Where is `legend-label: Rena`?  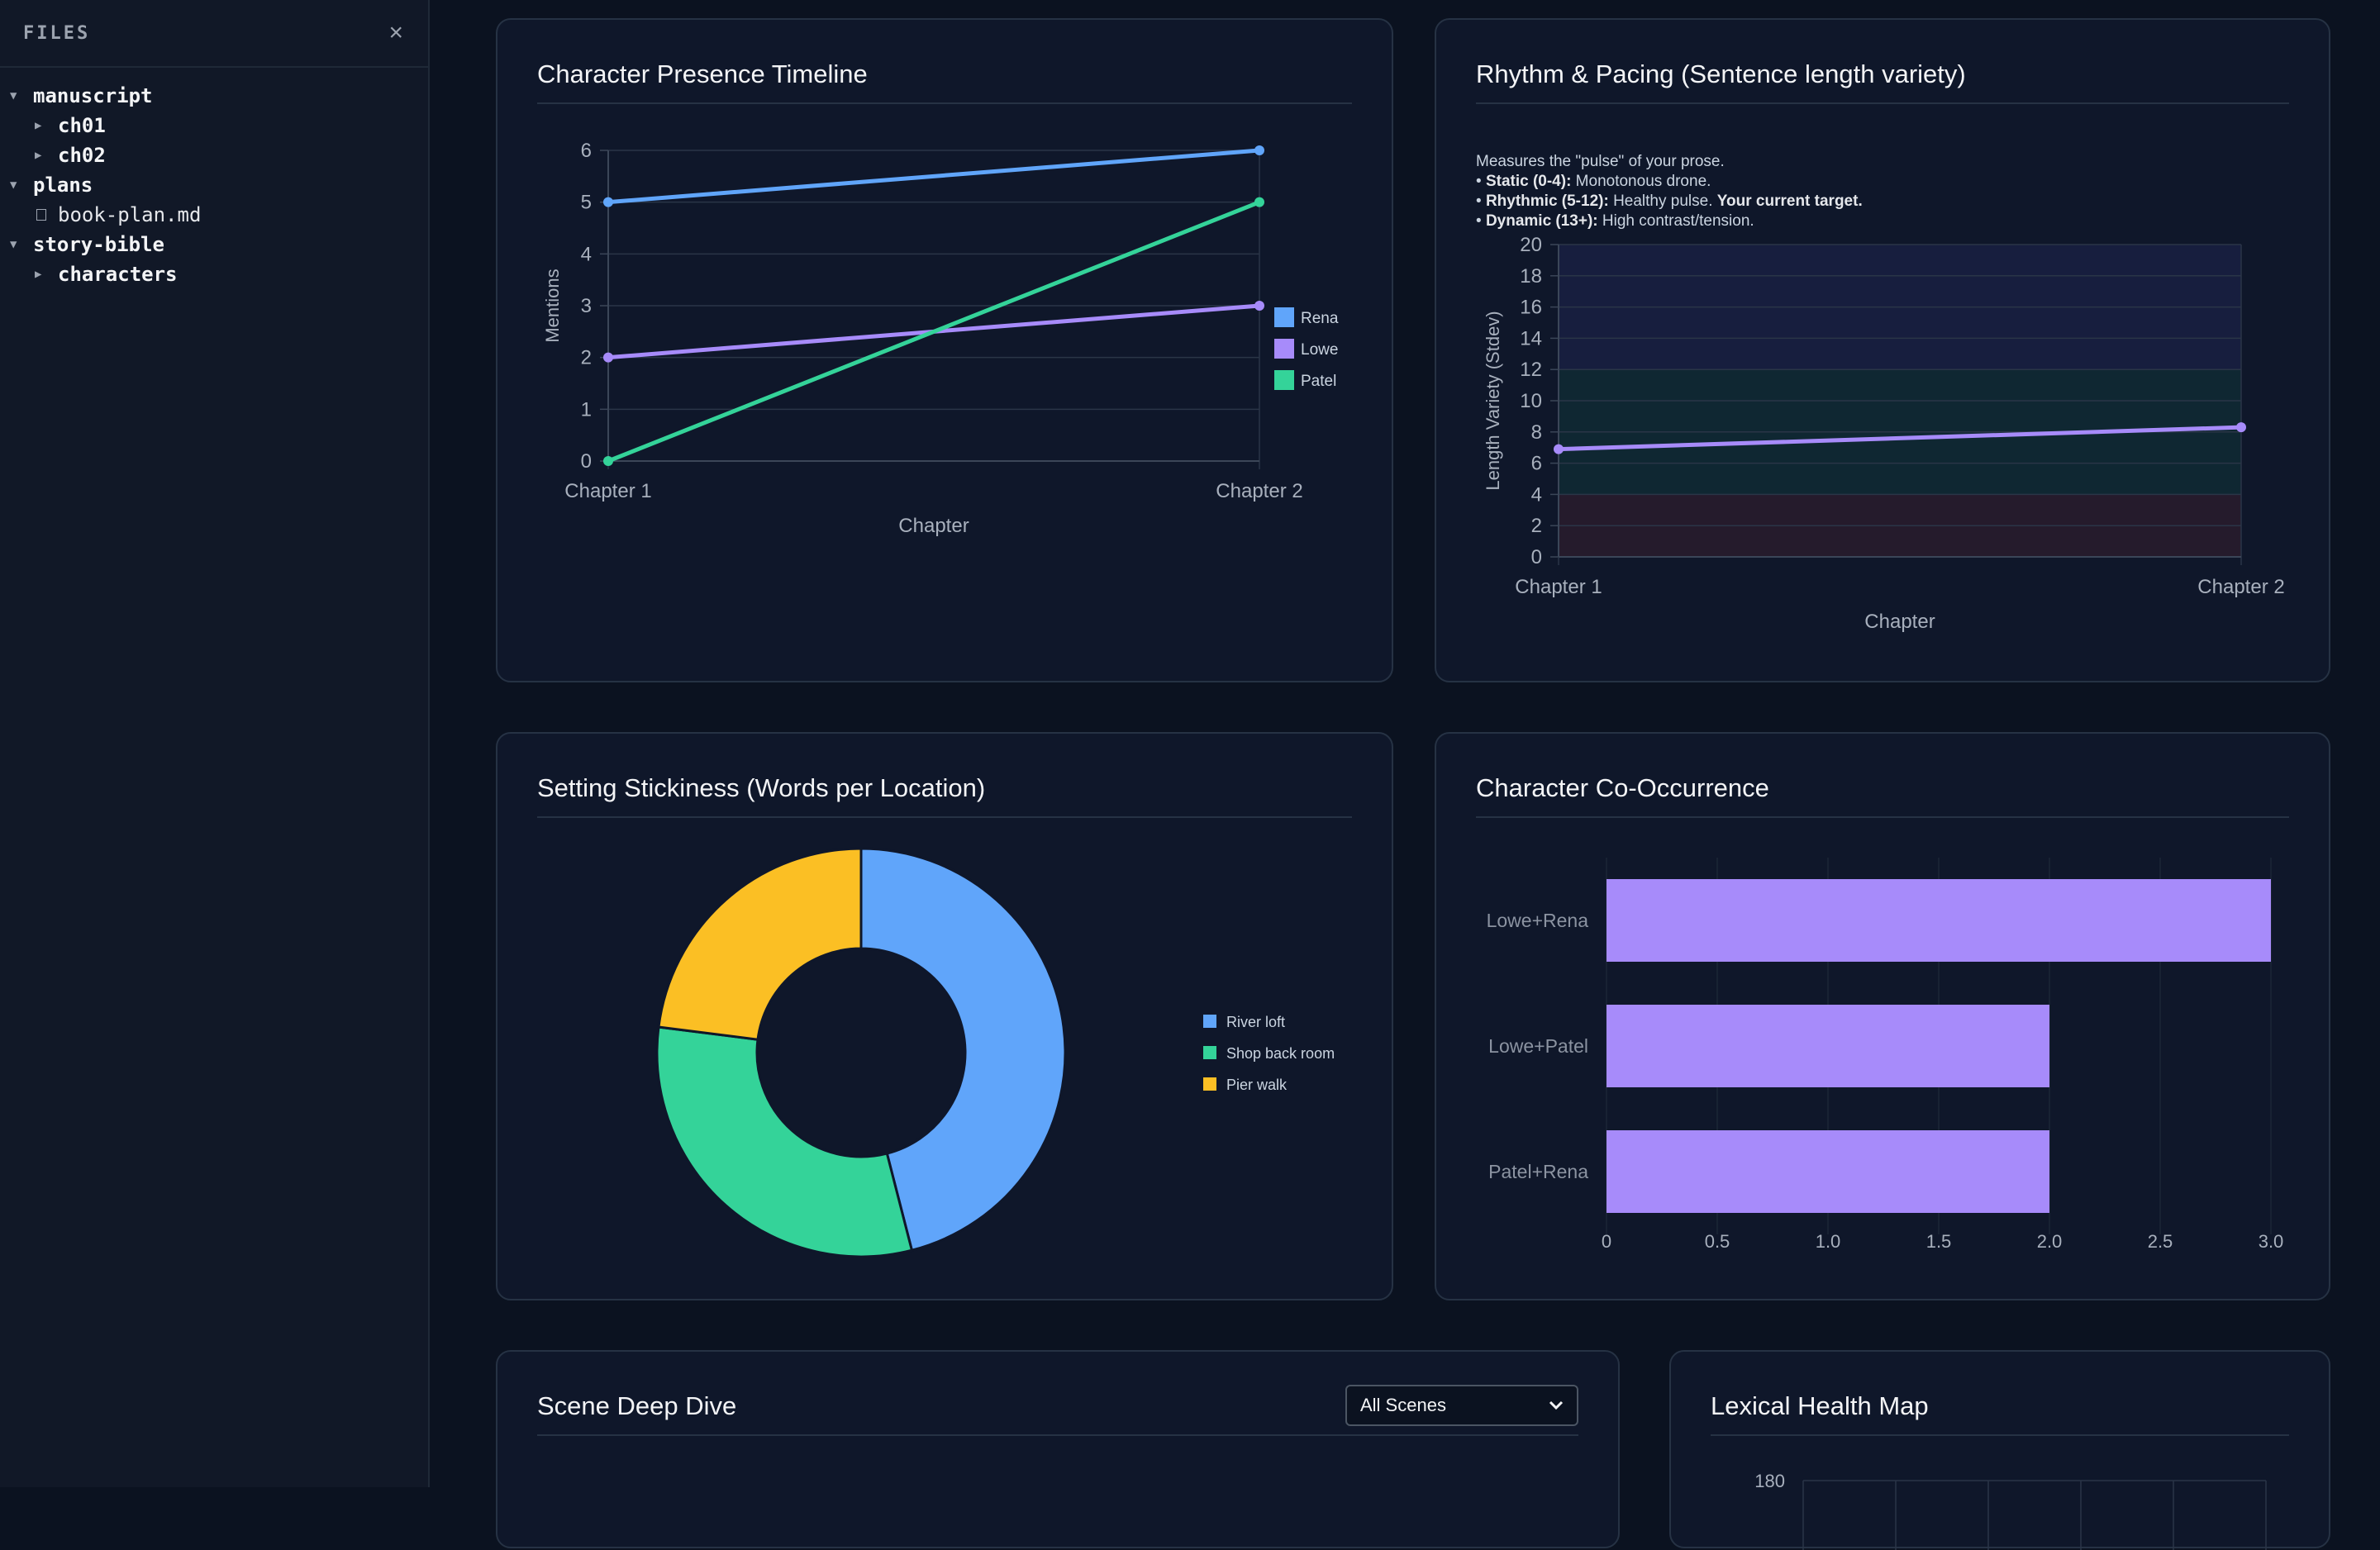
legend-label: Rena is located at coordinates (1320, 318).